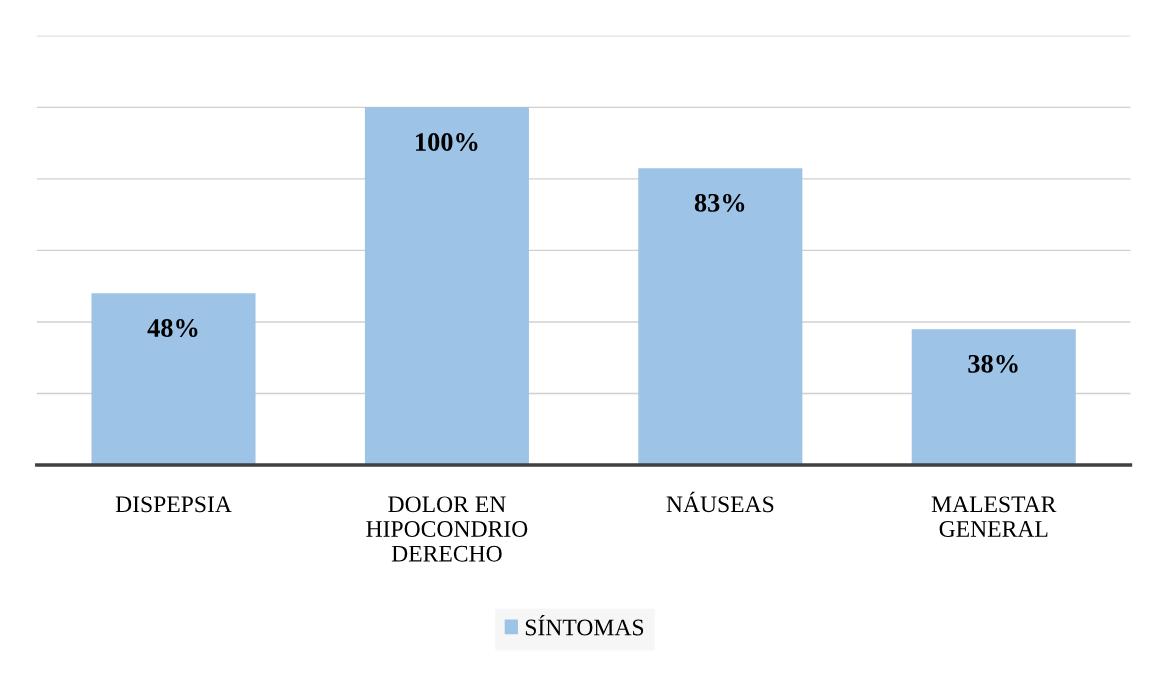  Describe the element at coordinates (173, 504) in the screenshot. I see `x-tick-label: DISPEPSIA` at that location.